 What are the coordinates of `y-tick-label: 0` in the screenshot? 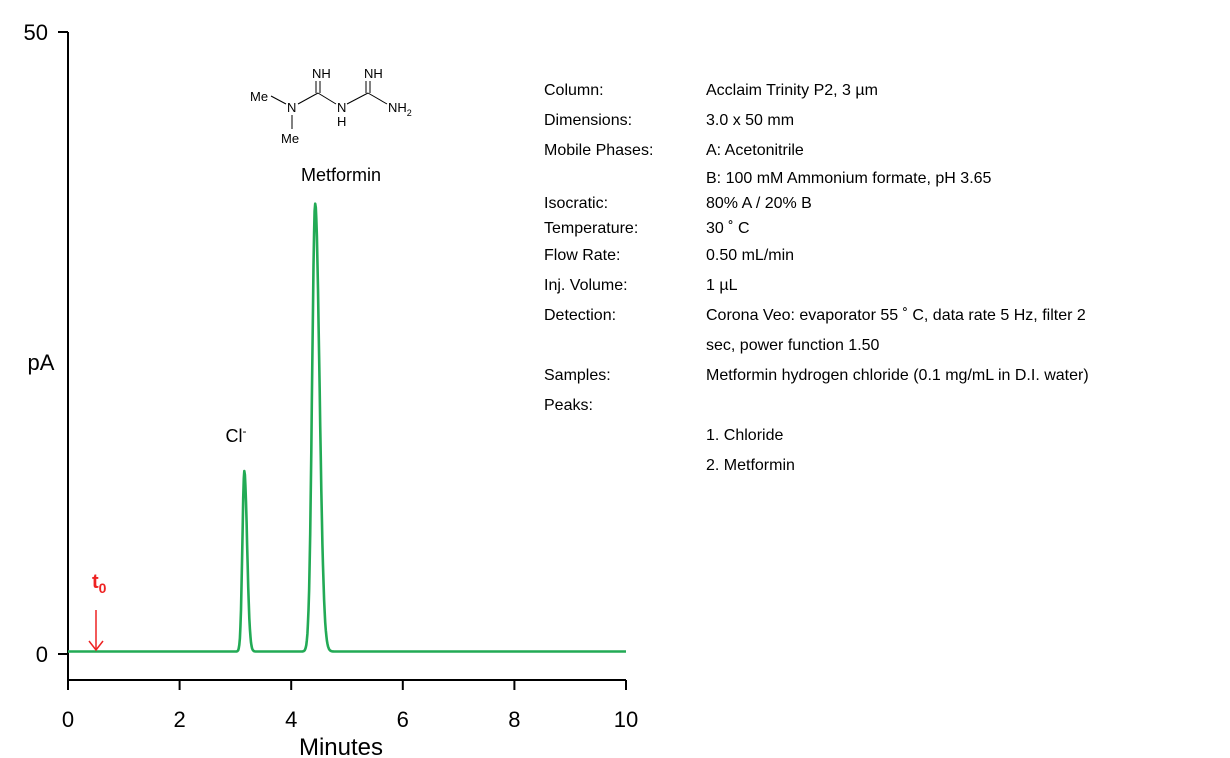 It's located at (42, 654).